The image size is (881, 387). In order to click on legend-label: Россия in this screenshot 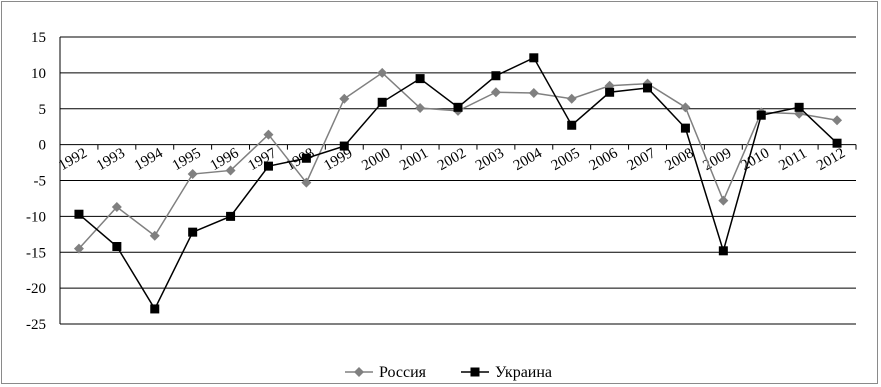, I will do `click(403, 372)`.